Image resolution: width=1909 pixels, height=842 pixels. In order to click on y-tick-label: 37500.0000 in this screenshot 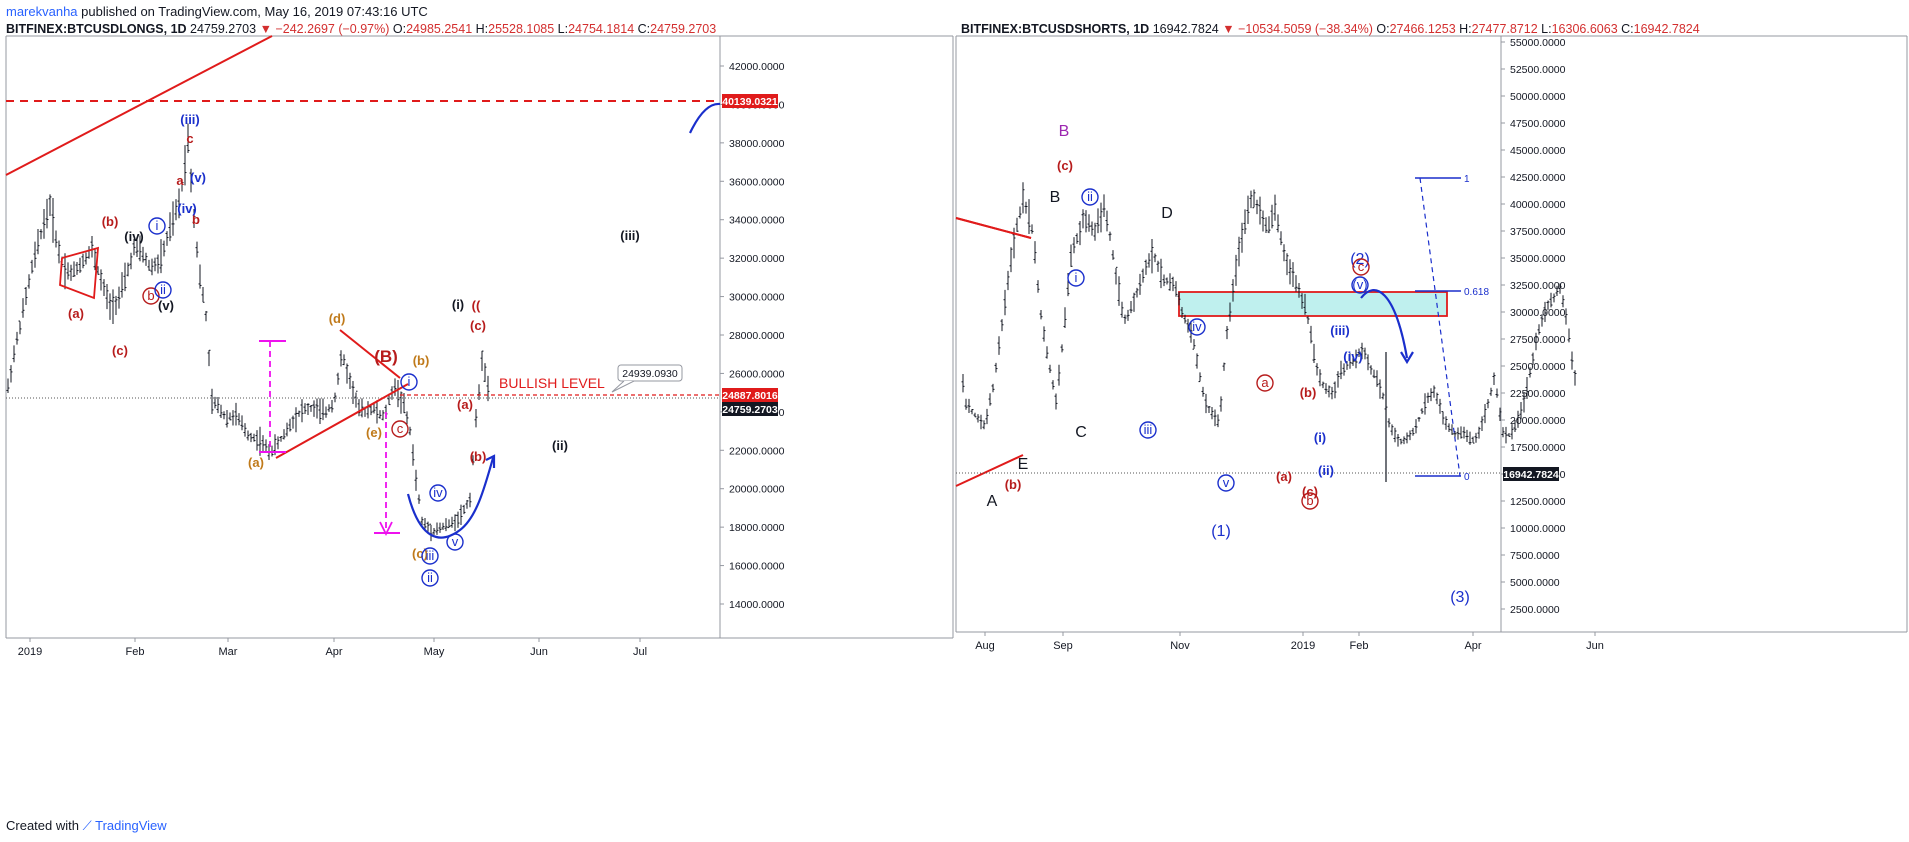, I will do `click(1538, 232)`.